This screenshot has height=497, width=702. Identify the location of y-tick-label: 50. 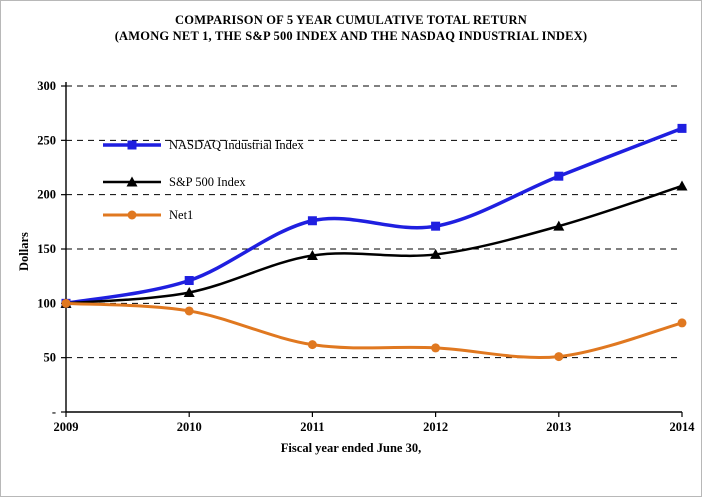
(50, 358).